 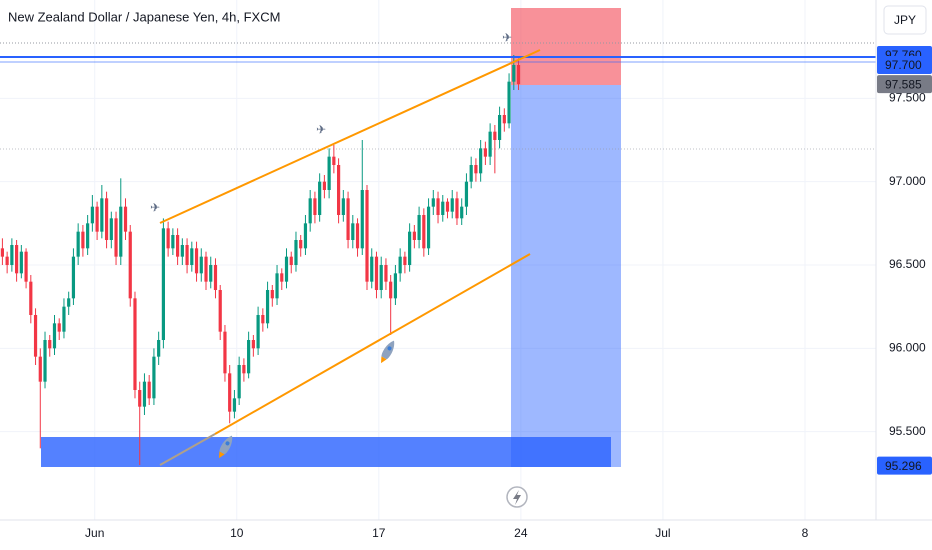 I want to click on x-tick-label: Jun, so click(x=94, y=533).